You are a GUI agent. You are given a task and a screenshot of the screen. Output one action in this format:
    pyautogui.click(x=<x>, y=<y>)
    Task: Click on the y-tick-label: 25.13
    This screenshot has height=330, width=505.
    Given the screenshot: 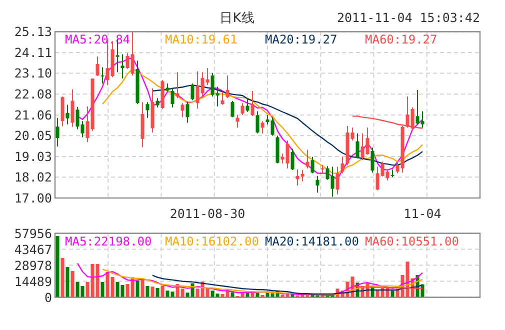 What is the action you would take?
    pyautogui.click(x=33, y=32)
    